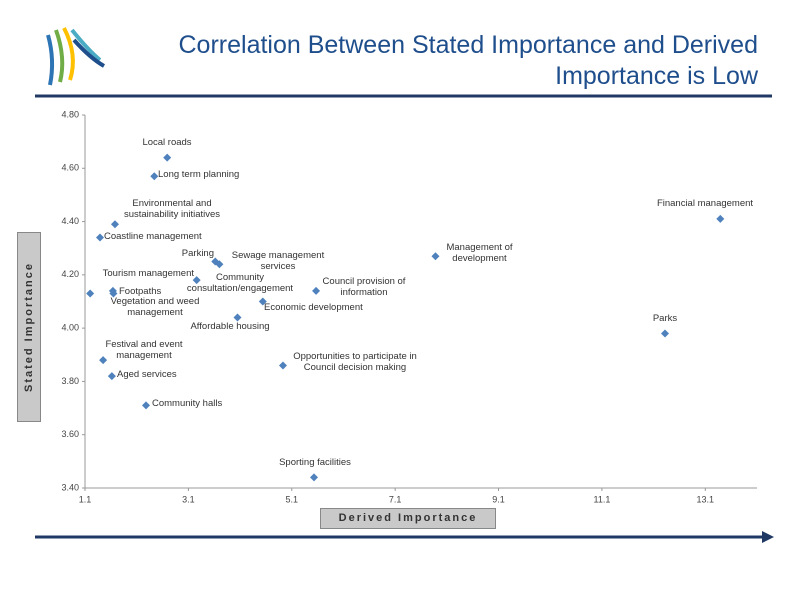  I want to click on point-label: Management of development, so click(479, 253).